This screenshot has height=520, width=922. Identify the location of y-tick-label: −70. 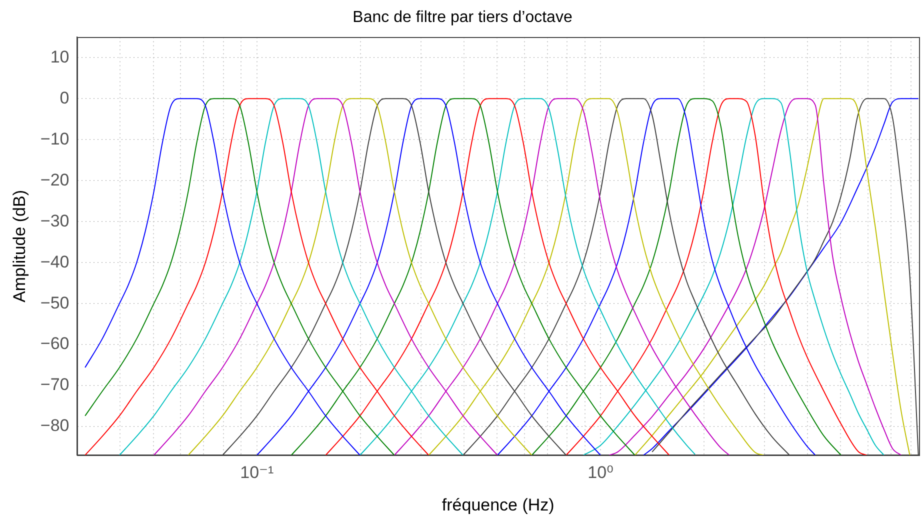
(55, 384).